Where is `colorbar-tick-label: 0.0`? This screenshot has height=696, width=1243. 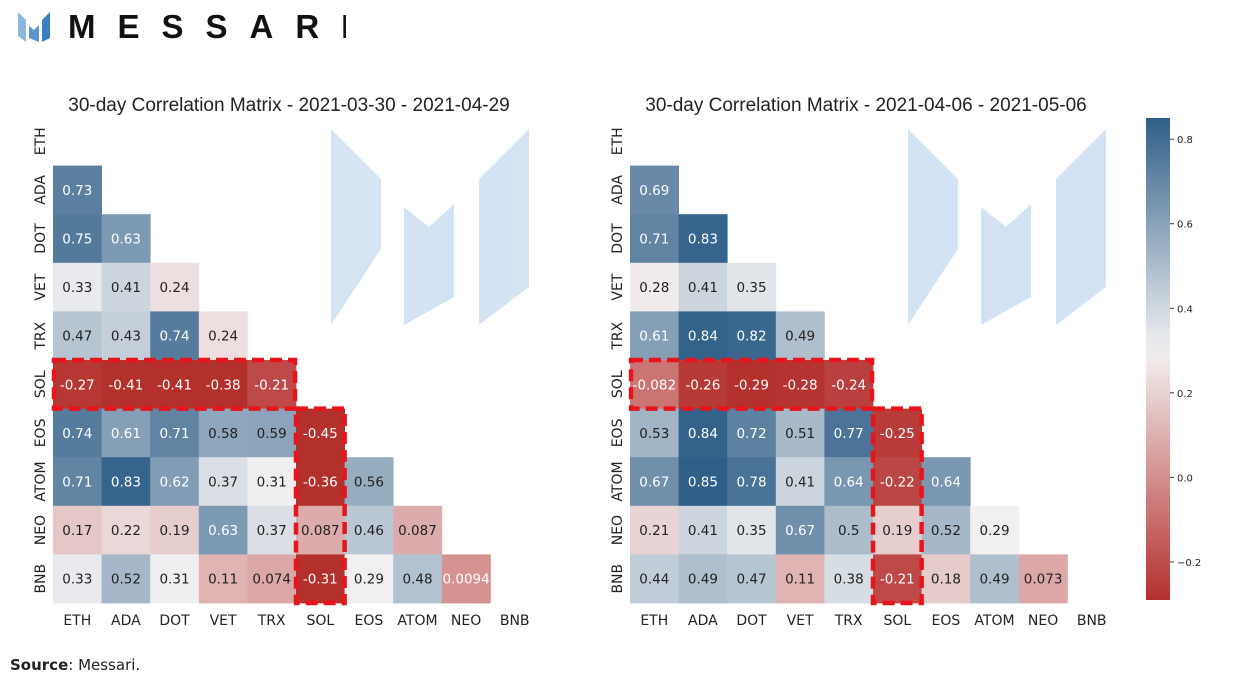
colorbar-tick-label: 0.0 is located at coordinates (1185, 478).